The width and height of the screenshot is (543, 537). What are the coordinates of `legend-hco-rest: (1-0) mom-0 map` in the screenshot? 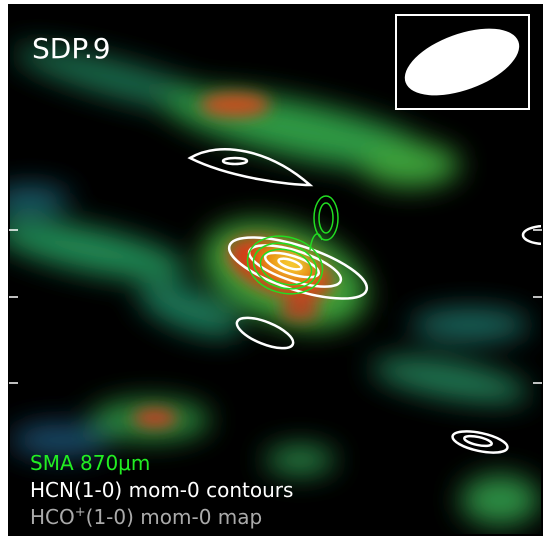 It's located at (174, 517).